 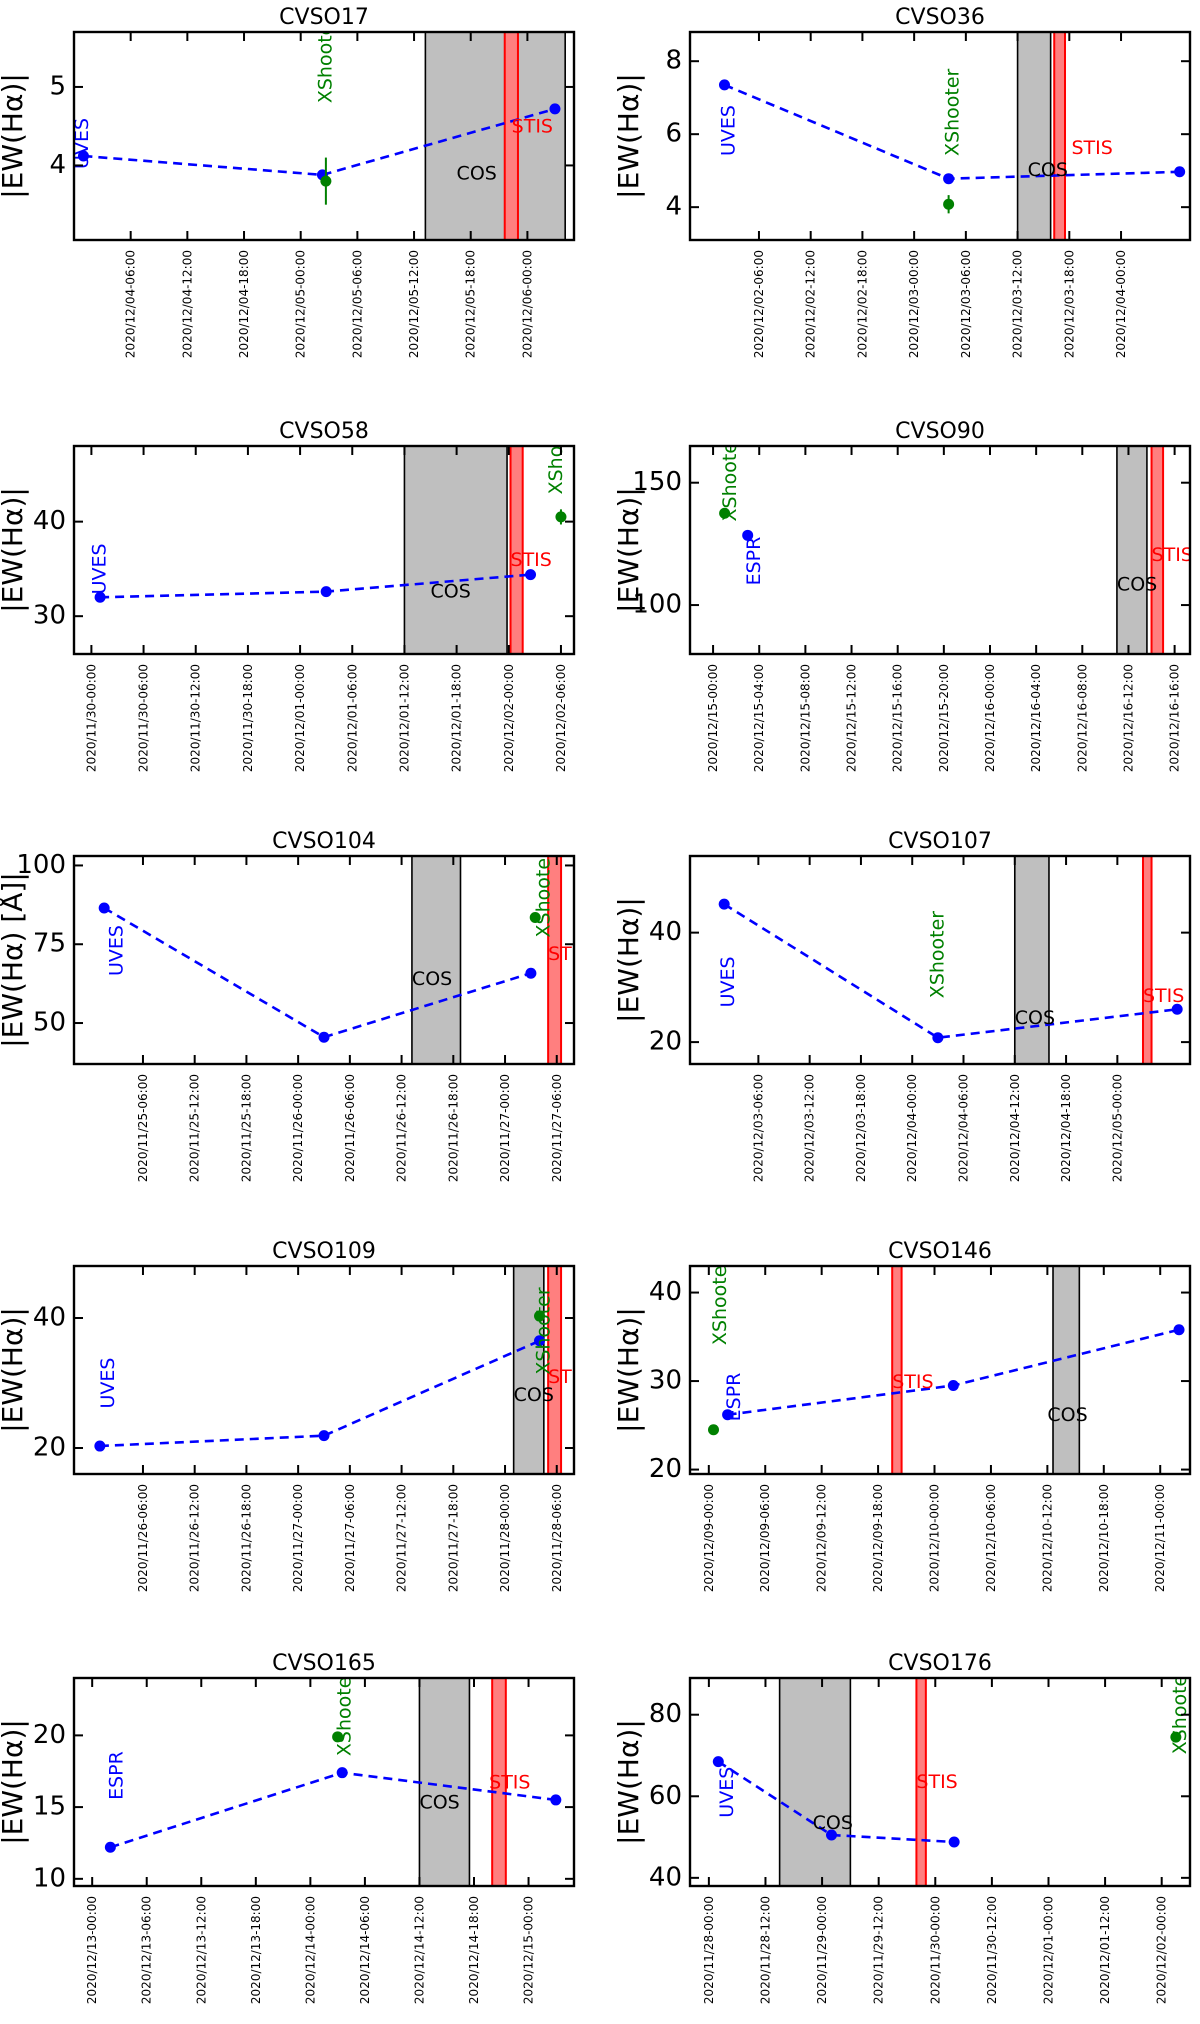 I want to click on chart-title: CVSO90, so click(x=940, y=431).